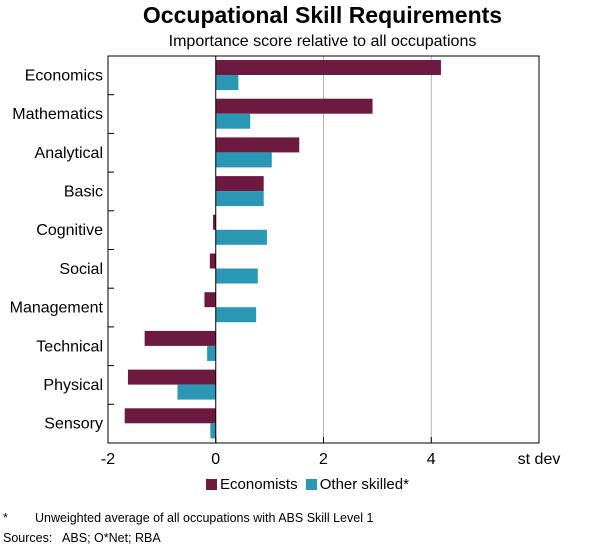  What do you see at coordinates (57, 308) in the screenshot?
I see `category-label-management: Management` at bounding box center [57, 308].